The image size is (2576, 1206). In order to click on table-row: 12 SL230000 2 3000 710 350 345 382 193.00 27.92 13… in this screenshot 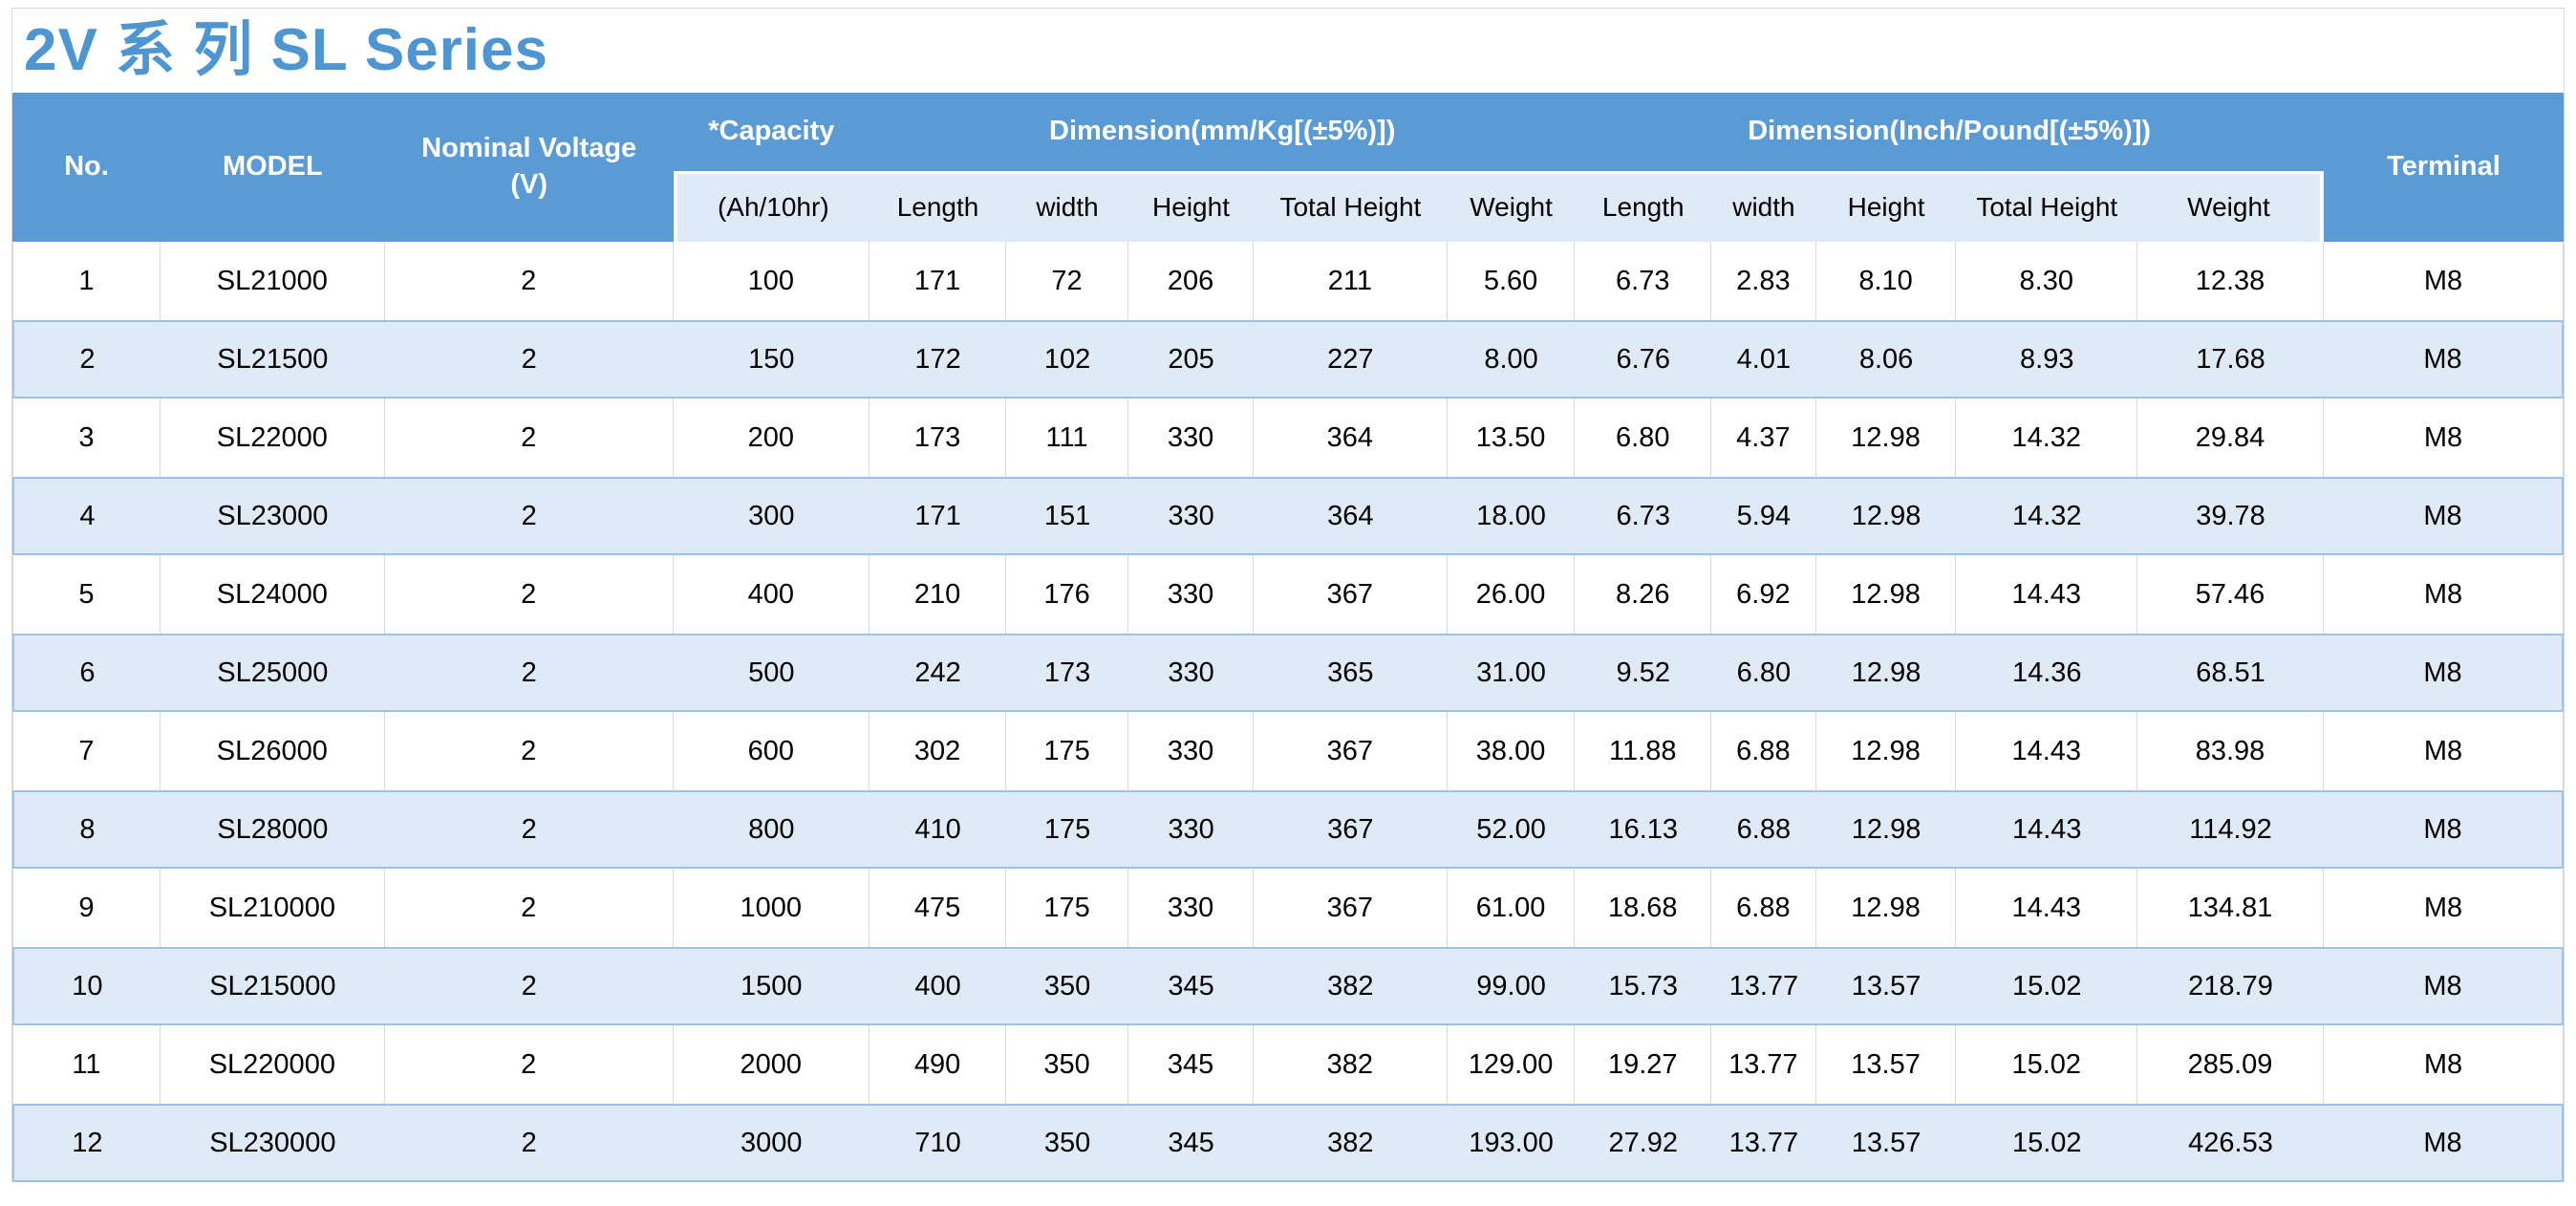, I will do `click(1288, 1143)`.